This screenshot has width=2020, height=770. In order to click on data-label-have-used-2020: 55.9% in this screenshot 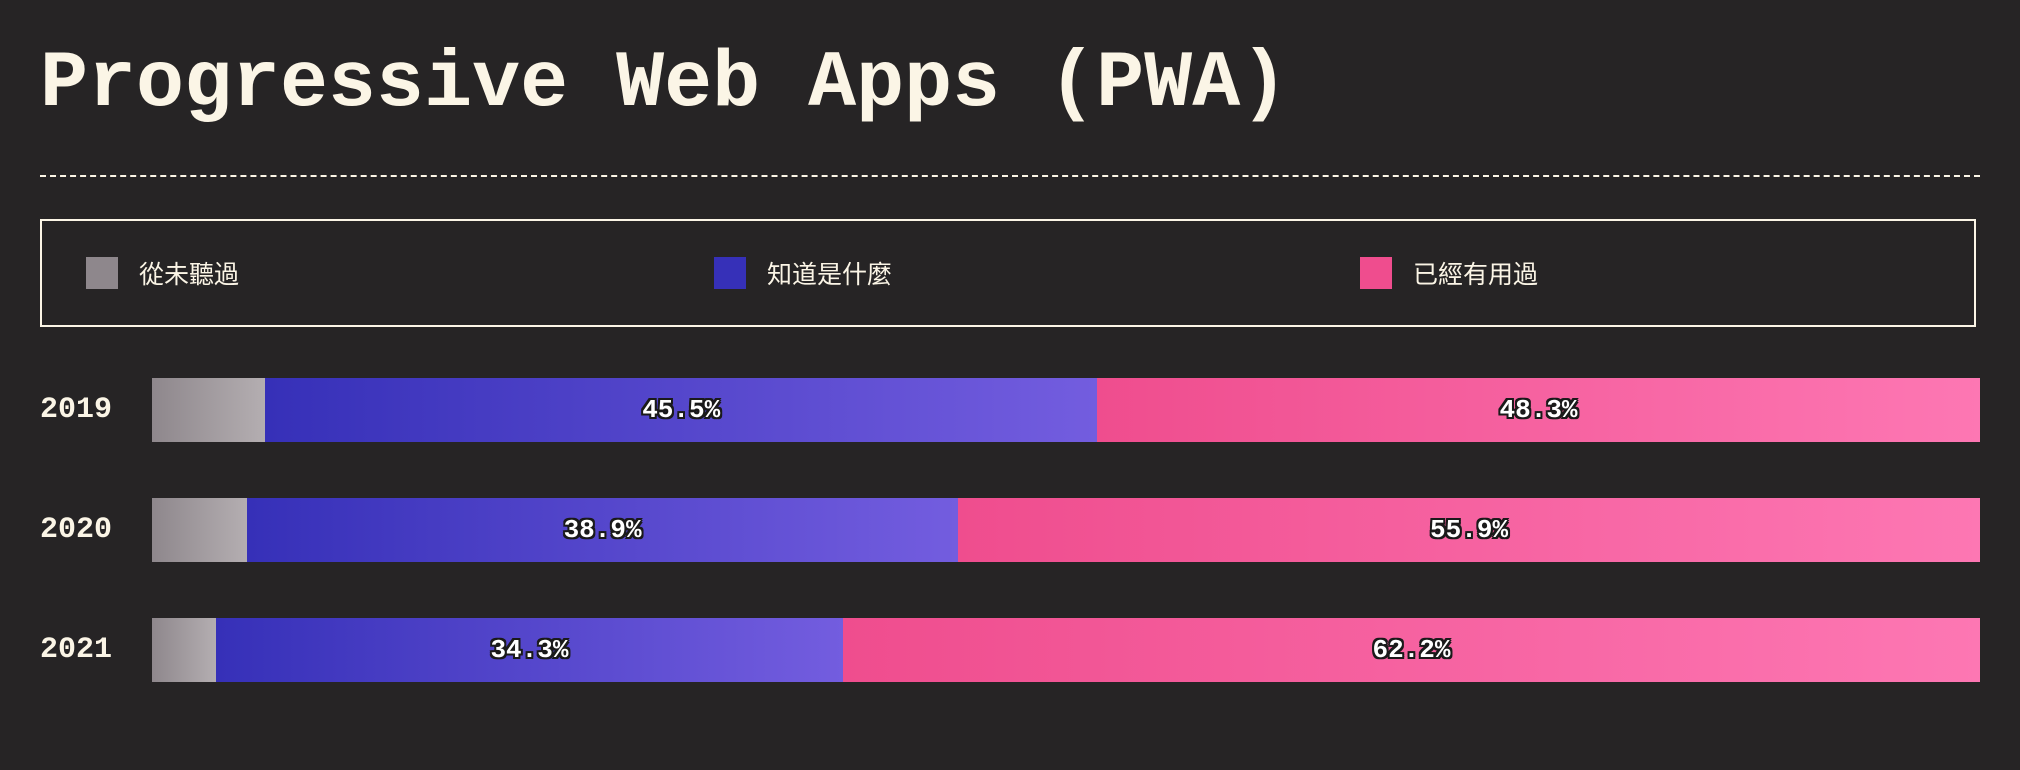, I will do `click(1469, 530)`.